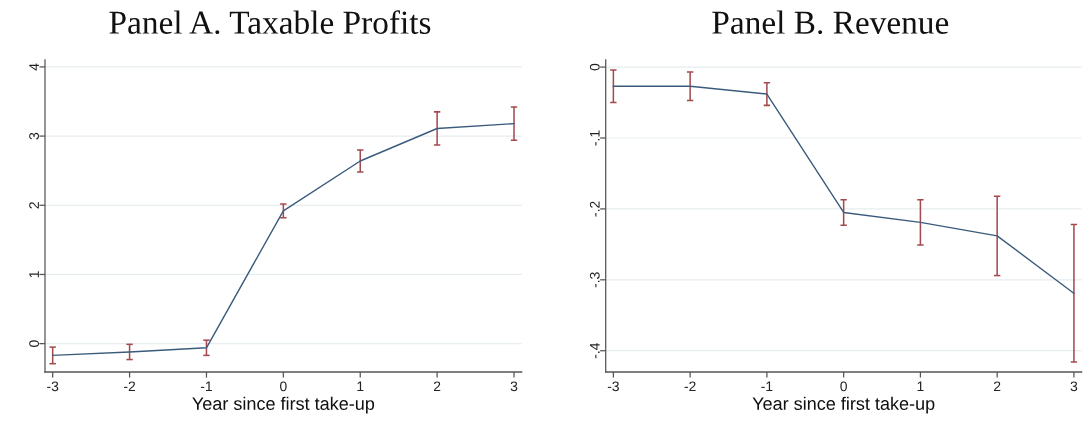 The width and height of the screenshot is (1083, 426). Describe the element at coordinates (34, 205) in the screenshot. I see `y-tick-label: 2` at that location.